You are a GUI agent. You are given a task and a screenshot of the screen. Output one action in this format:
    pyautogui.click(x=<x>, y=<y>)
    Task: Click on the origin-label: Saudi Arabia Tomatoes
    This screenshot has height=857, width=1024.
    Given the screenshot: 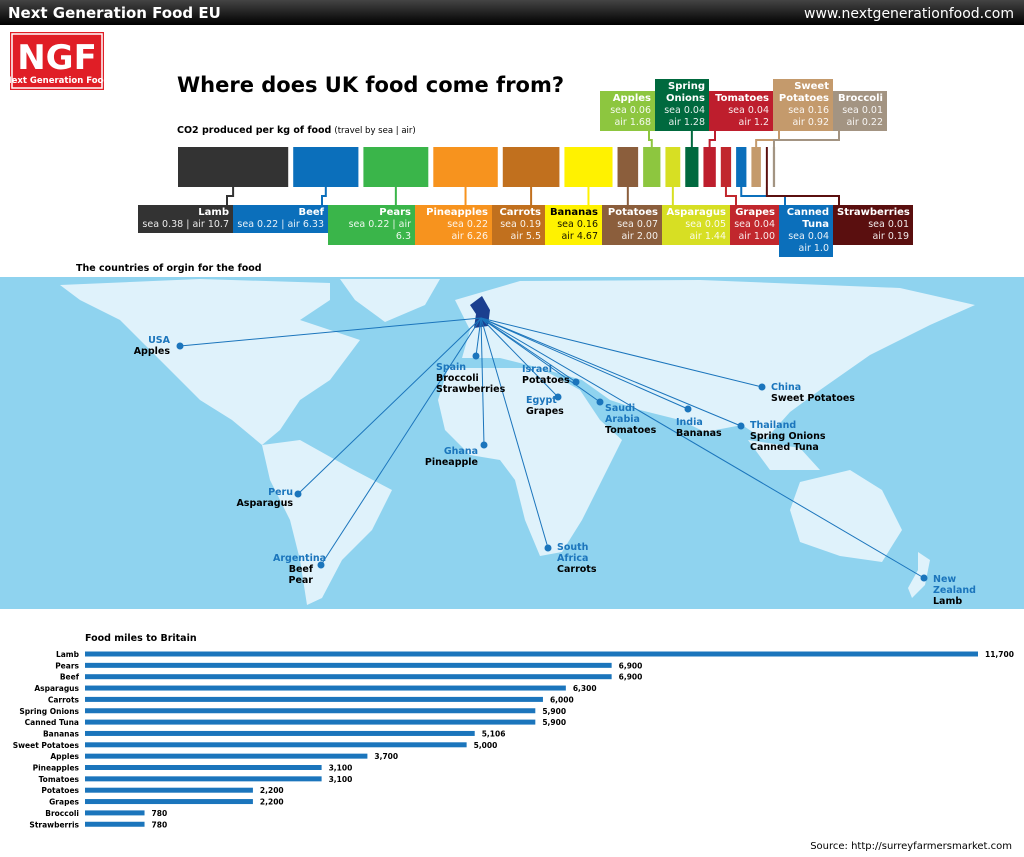 What is the action you would take?
    pyautogui.click(x=630, y=419)
    